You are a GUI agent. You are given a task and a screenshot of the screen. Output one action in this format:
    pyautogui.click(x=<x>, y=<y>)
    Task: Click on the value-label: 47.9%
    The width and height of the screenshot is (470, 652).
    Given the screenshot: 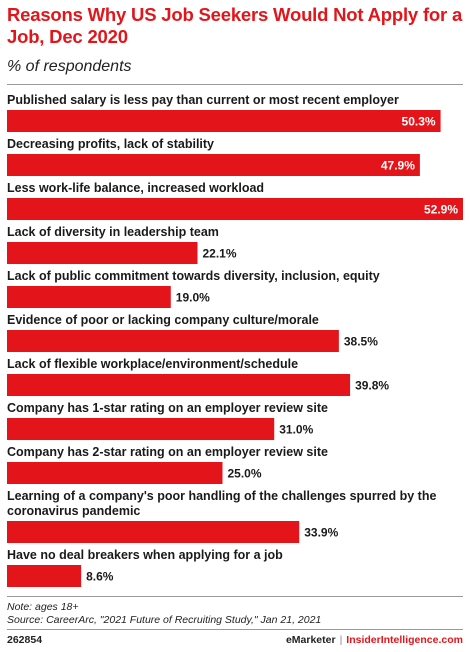 What is the action you would take?
    pyautogui.click(x=398, y=166)
    